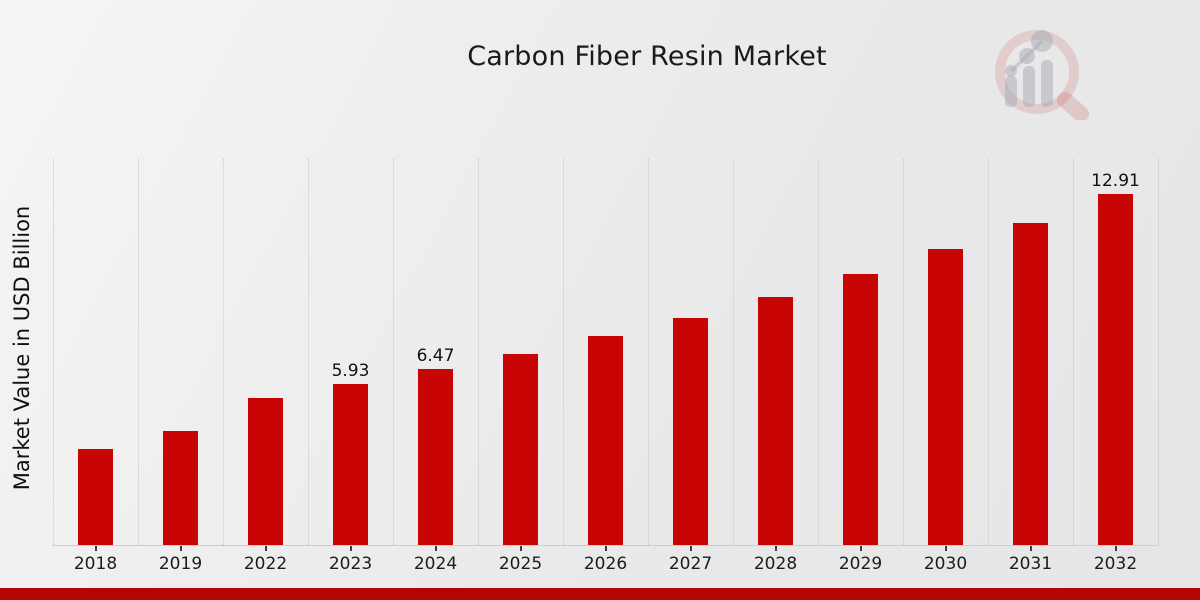 Image resolution: width=1200 pixels, height=600 pixels. I want to click on x-tick-label-2027: 2027, so click(690, 564).